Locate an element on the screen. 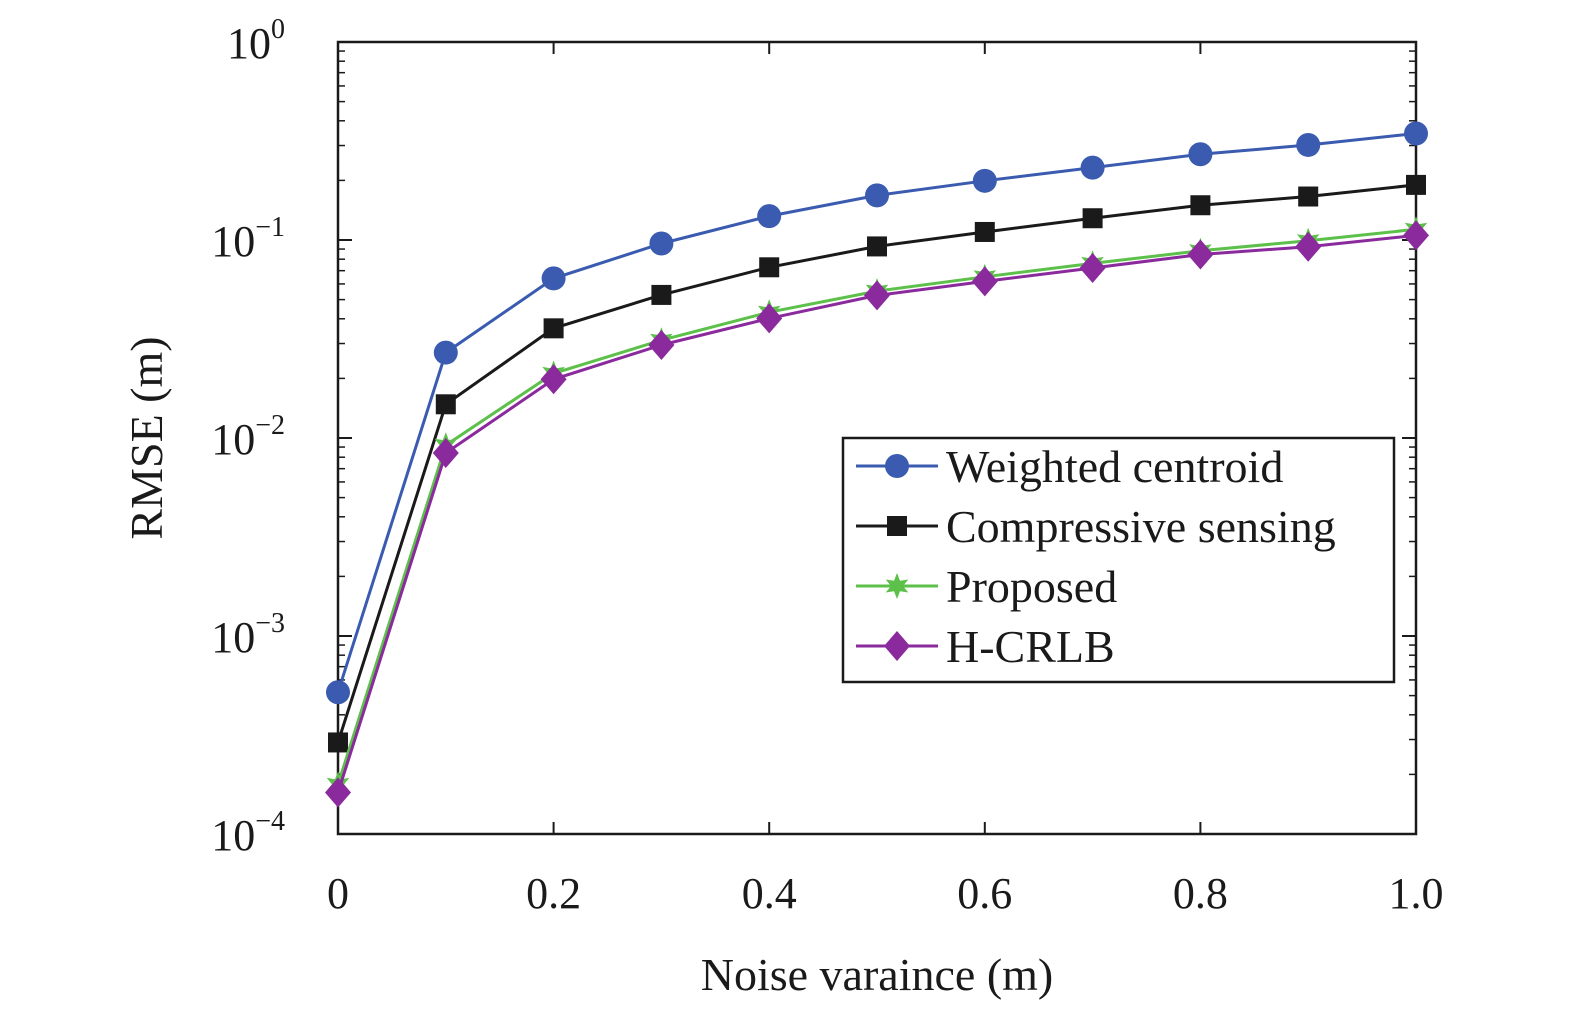  y-tick-label: 10⁻⁴ is located at coordinates (248, 833).